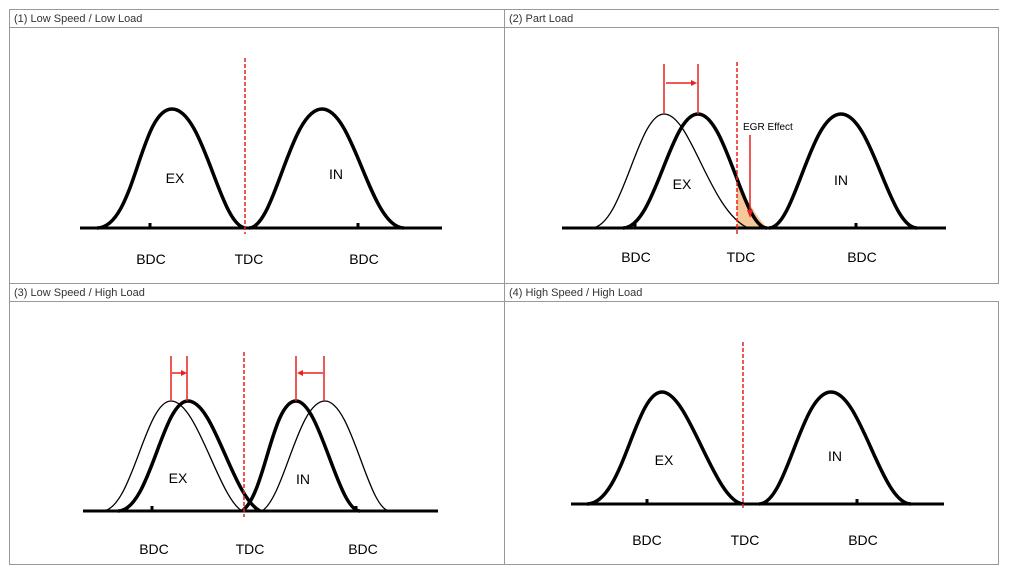 The width and height of the screenshot is (1009, 576). I want to click on grid-divider-horizontal, so click(504, 283).